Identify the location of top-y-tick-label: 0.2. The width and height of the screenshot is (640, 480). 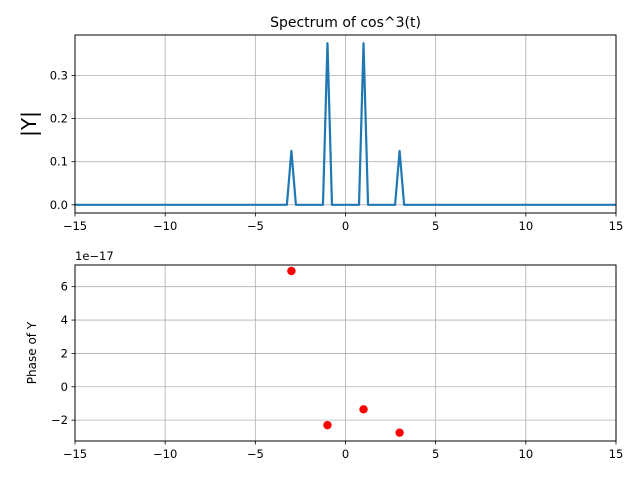
(59, 119).